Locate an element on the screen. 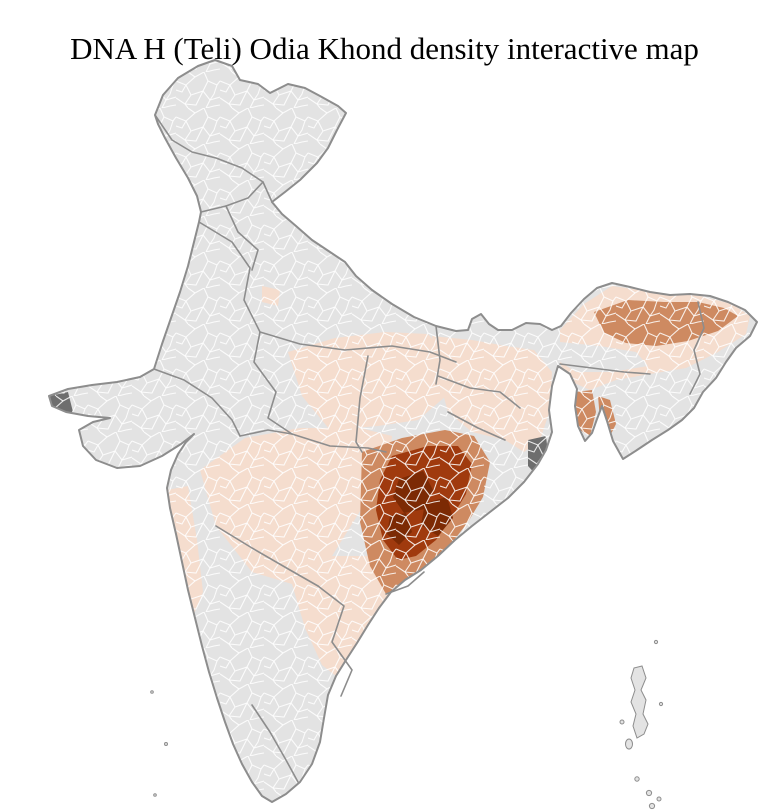 Image resolution: width=769 pixels, height=812 pixels. andaman-nicobar-islands is located at coordinates (641, 724).